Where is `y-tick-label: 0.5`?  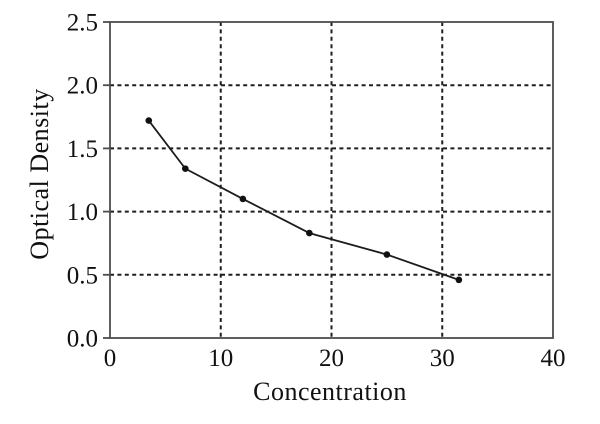 y-tick-label: 0.5 is located at coordinates (82, 275).